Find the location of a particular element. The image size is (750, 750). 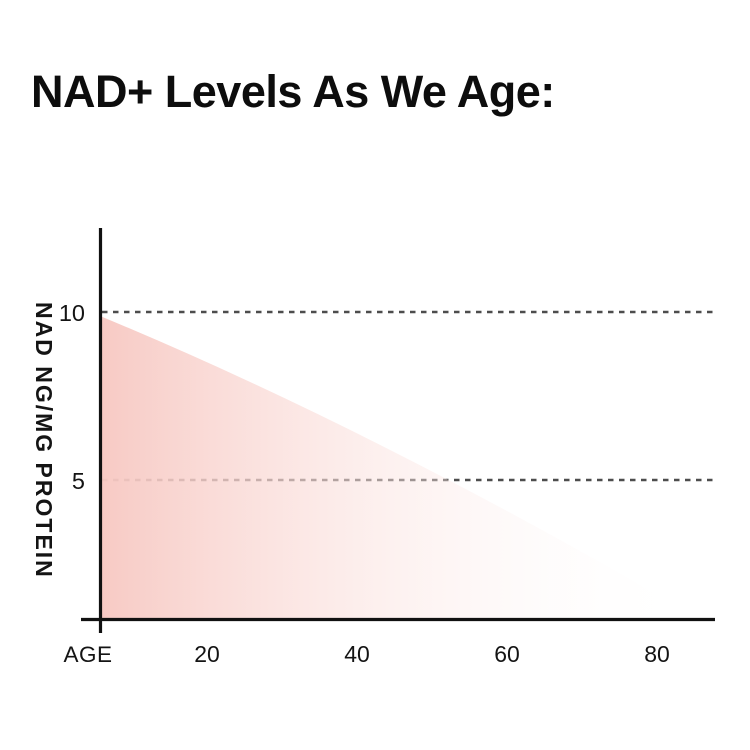

x-tick-80: 80 is located at coordinates (657, 654).